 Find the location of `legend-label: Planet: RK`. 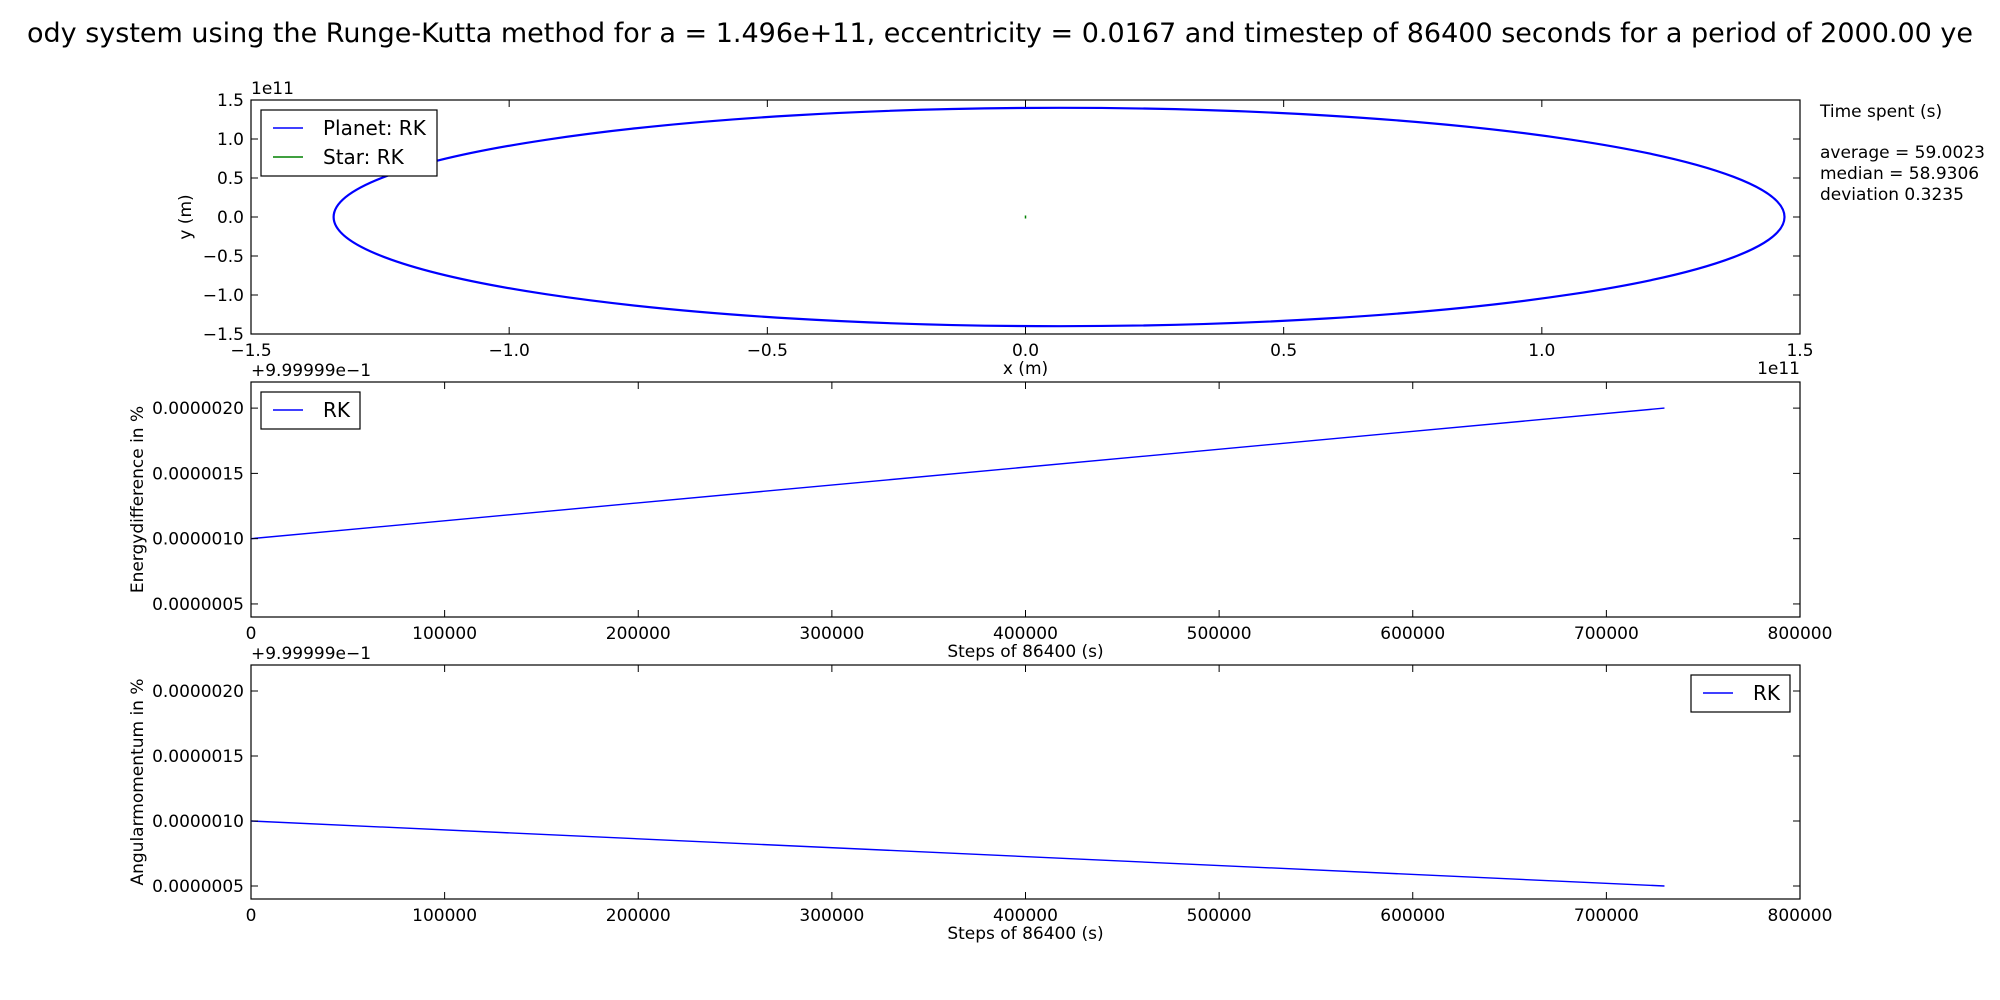

legend-label: Planet: RK is located at coordinates (375, 128).